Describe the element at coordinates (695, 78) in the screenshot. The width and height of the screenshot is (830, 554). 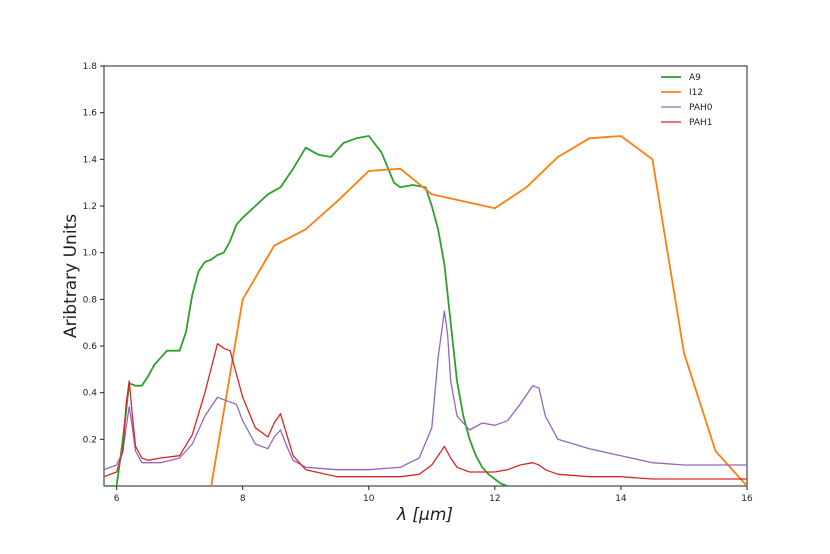
I see `legend-label-a9: A9` at that location.